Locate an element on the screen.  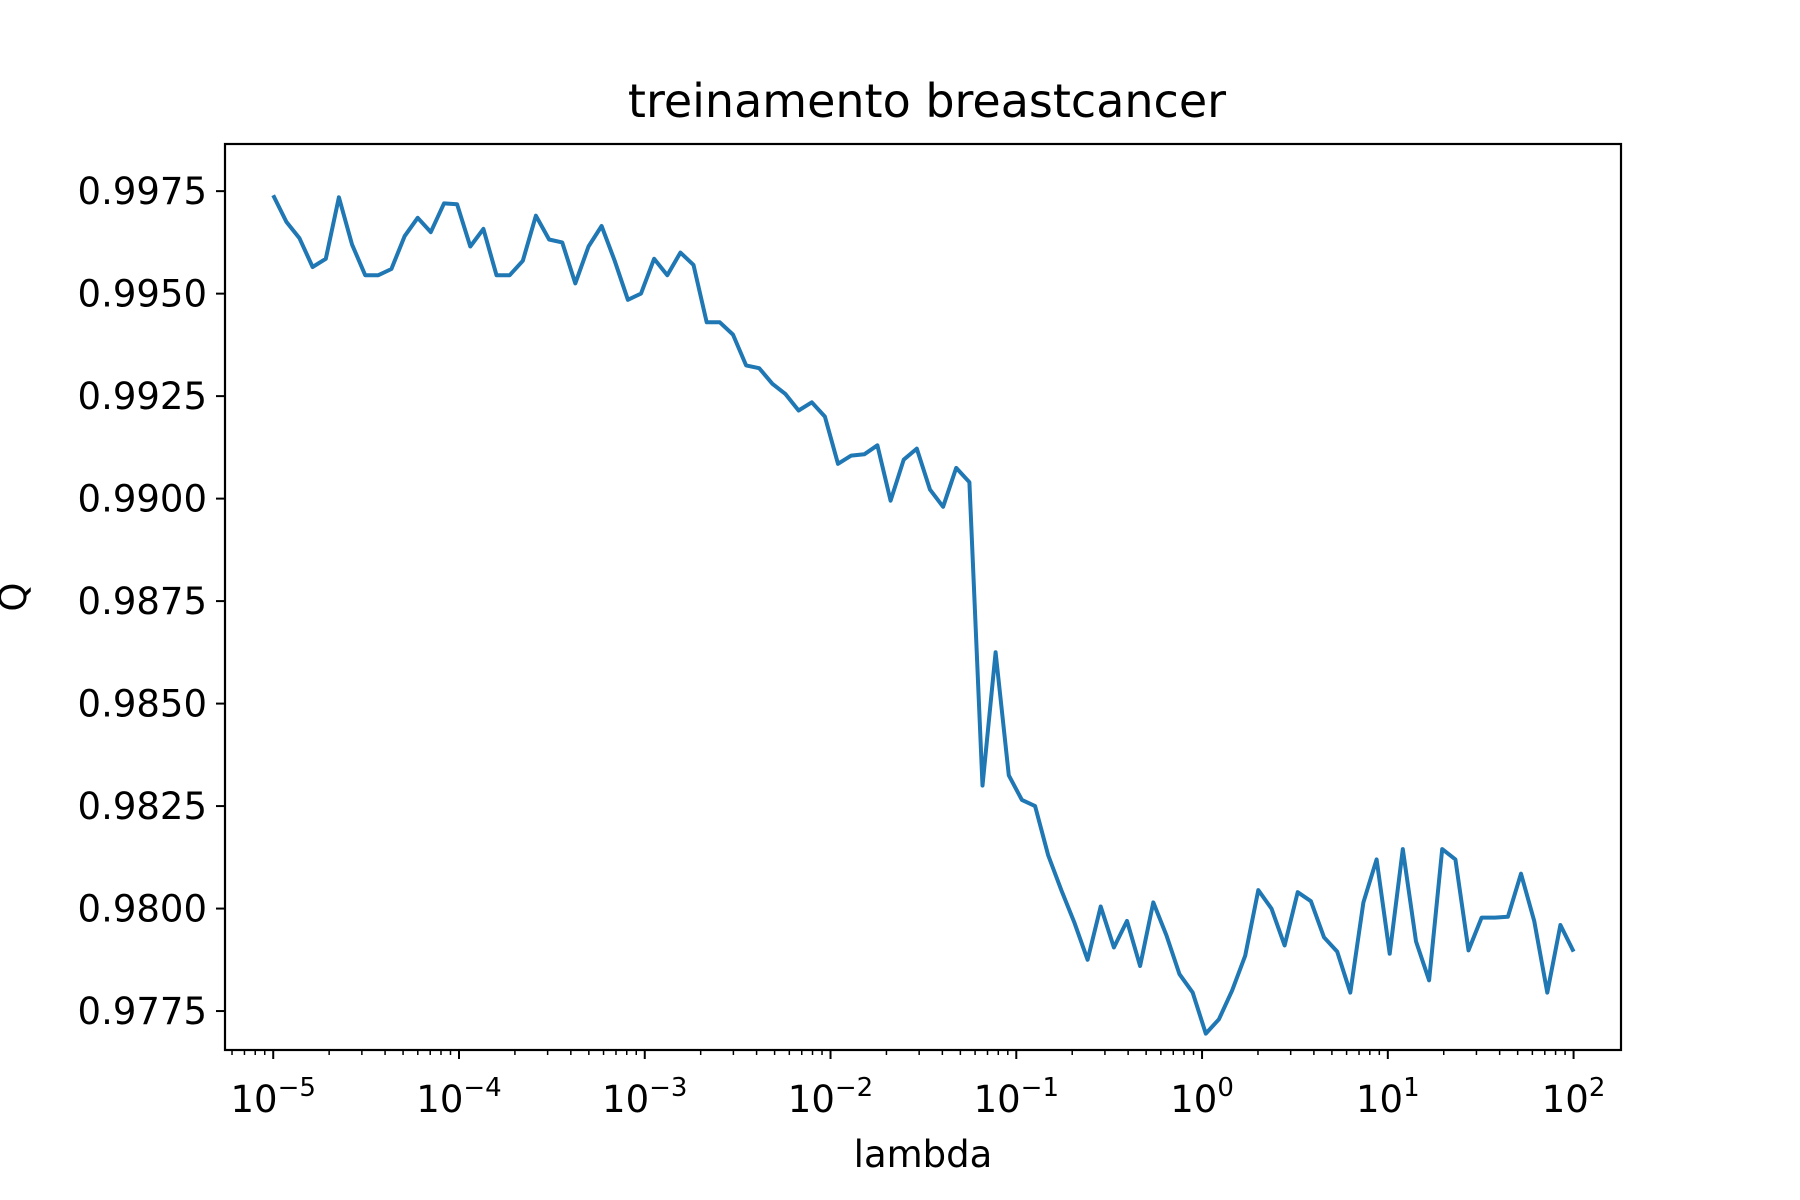
y-tick-label: 0.9925 is located at coordinates (142, 396).